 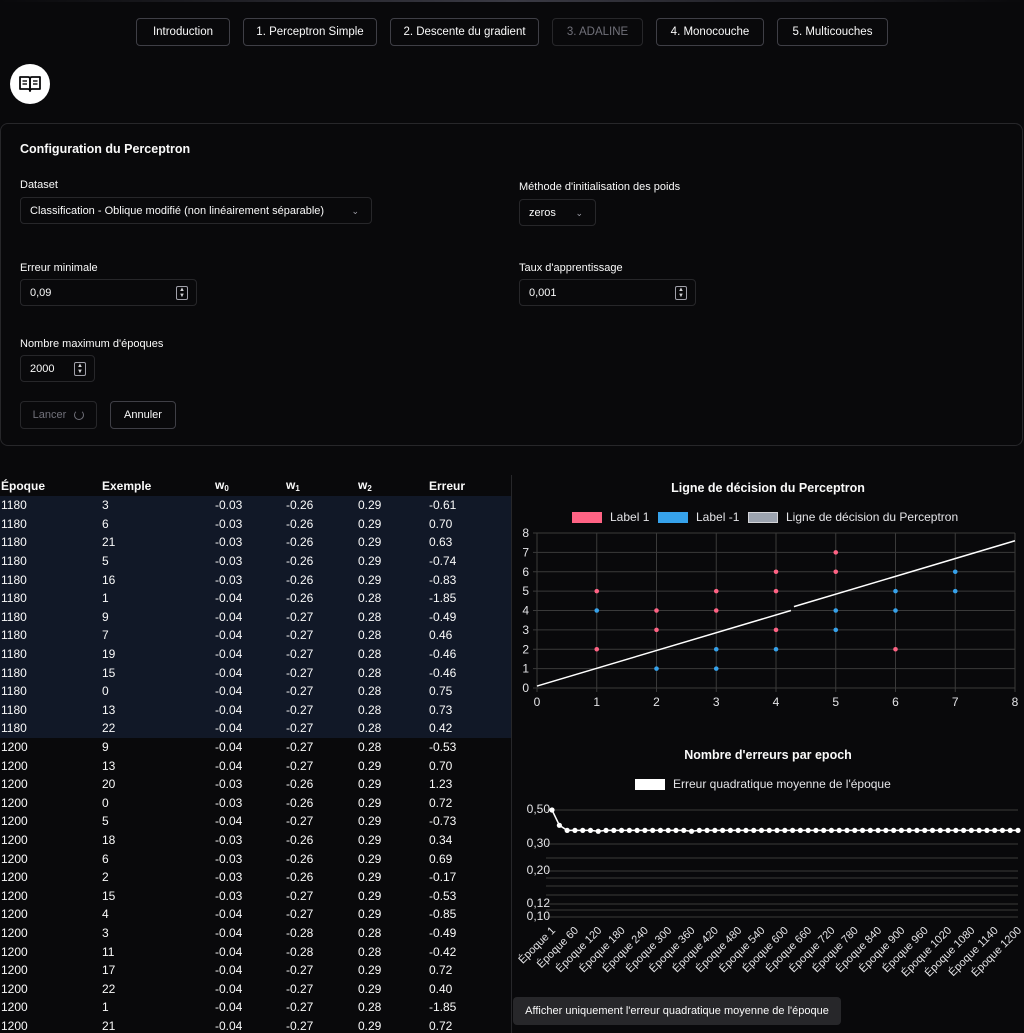 What do you see at coordinates (832, 32) in the screenshot?
I see `tab-multicouches: 5. Multicouches` at bounding box center [832, 32].